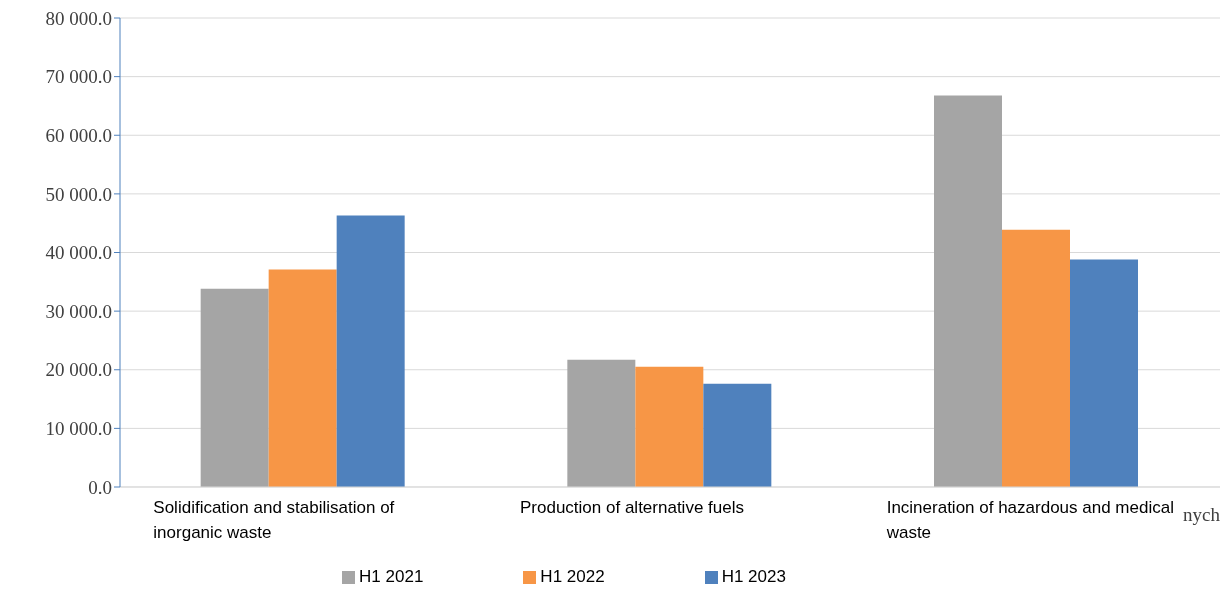  I want to click on y-tick-label: 50 000.0, so click(78, 194).